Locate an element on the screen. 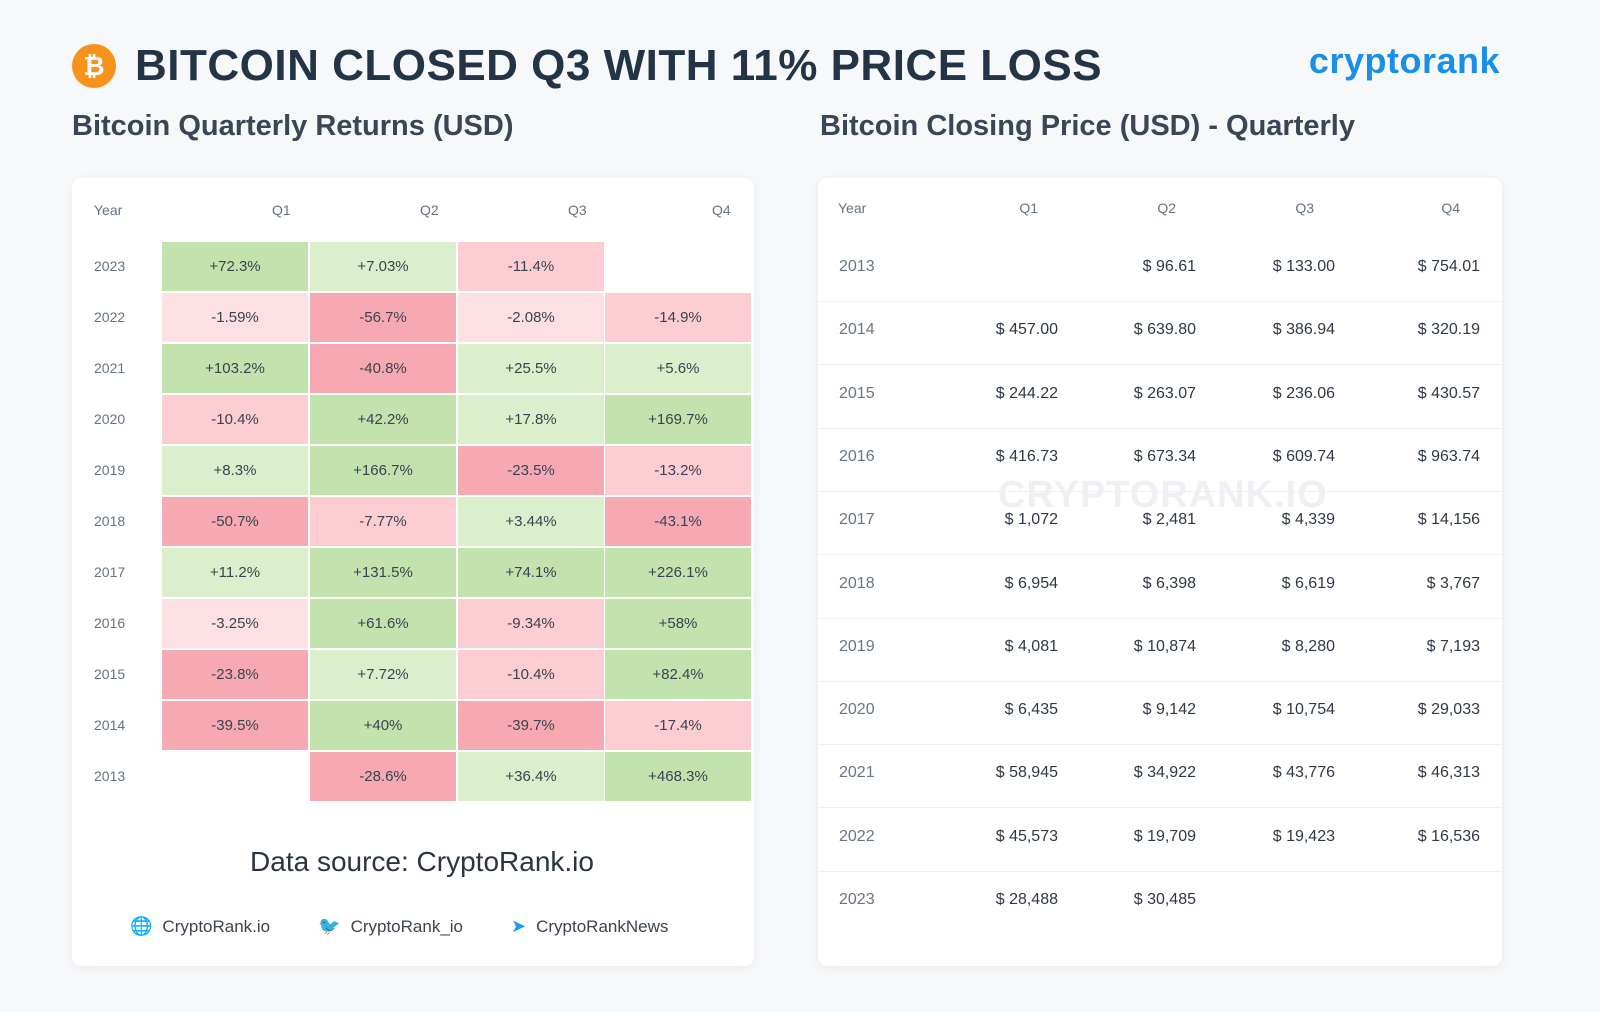  table-cell: $ 10,874 is located at coordinates (1164, 646).